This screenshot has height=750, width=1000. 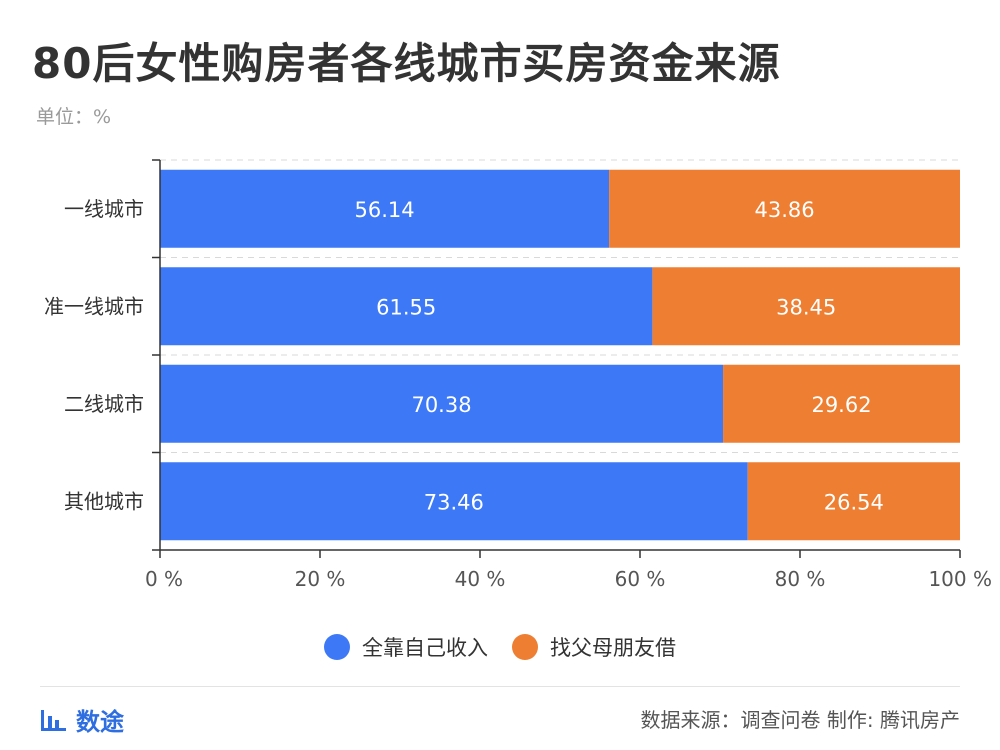 What do you see at coordinates (104, 404) in the screenshot?
I see `category-label: 二线城市` at bounding box center [104, 404].